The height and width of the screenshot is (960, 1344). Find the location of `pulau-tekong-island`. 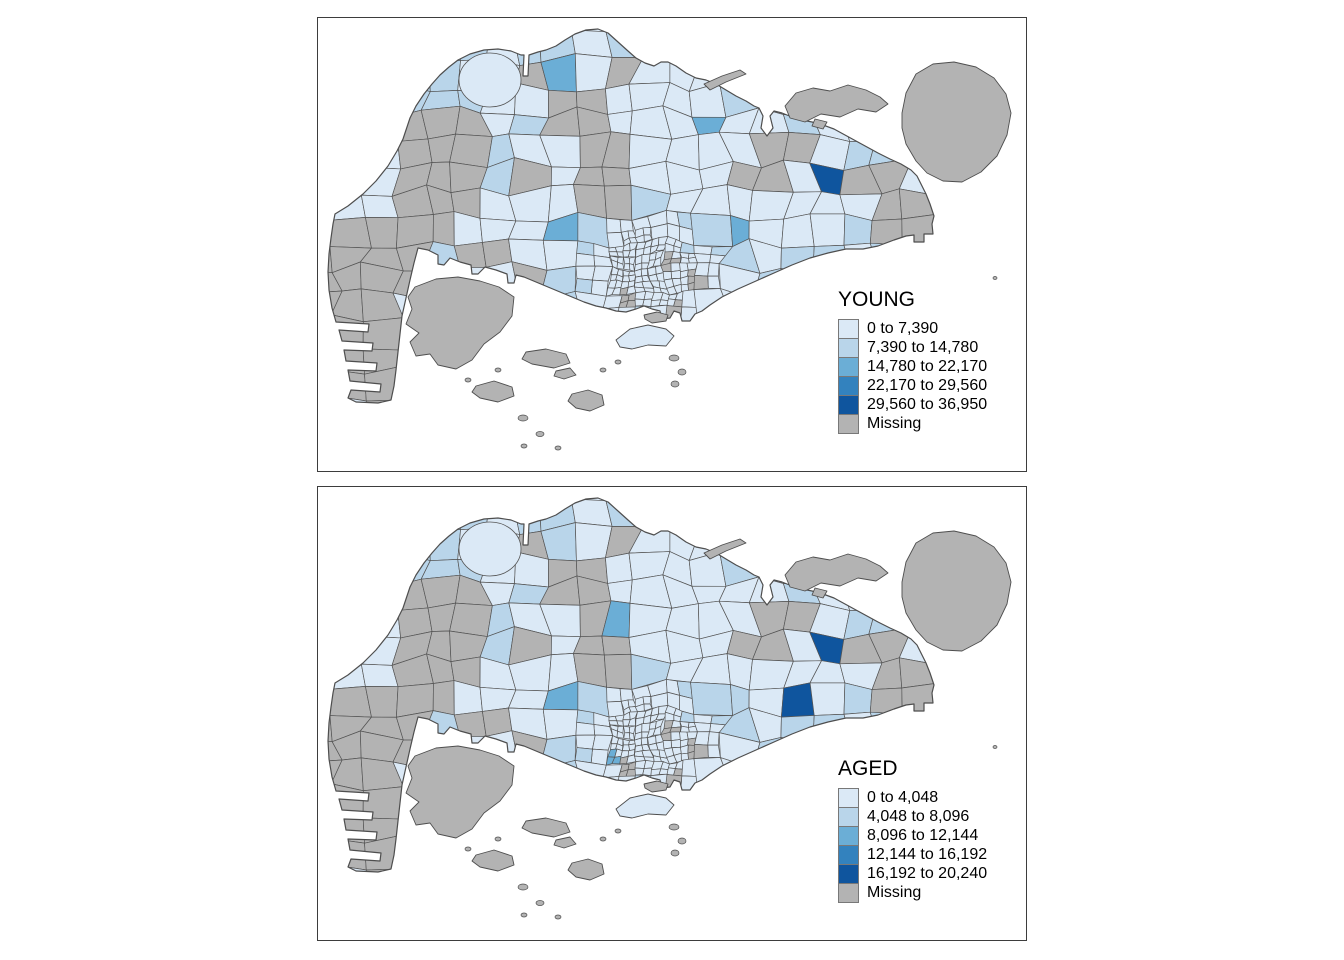

pulau-tekong-island is located at coordinates (956, 591).